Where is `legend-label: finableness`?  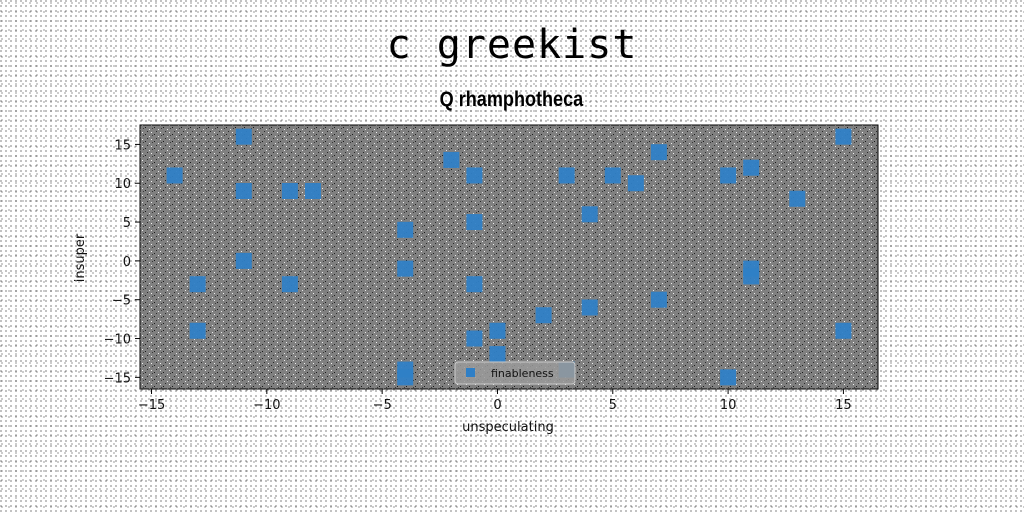
legend-label: finableness is located at coordinates (522, 373).